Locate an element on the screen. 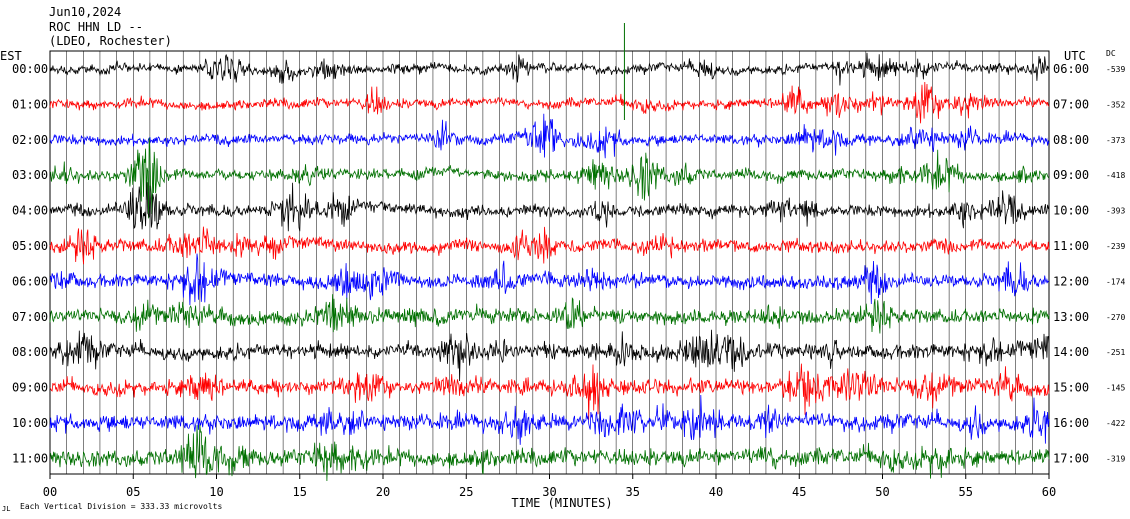 Image resolution: width=1130 pixels, height=519 pixels. est-hour-label: 09:00 is located at coordinates (30, 388).